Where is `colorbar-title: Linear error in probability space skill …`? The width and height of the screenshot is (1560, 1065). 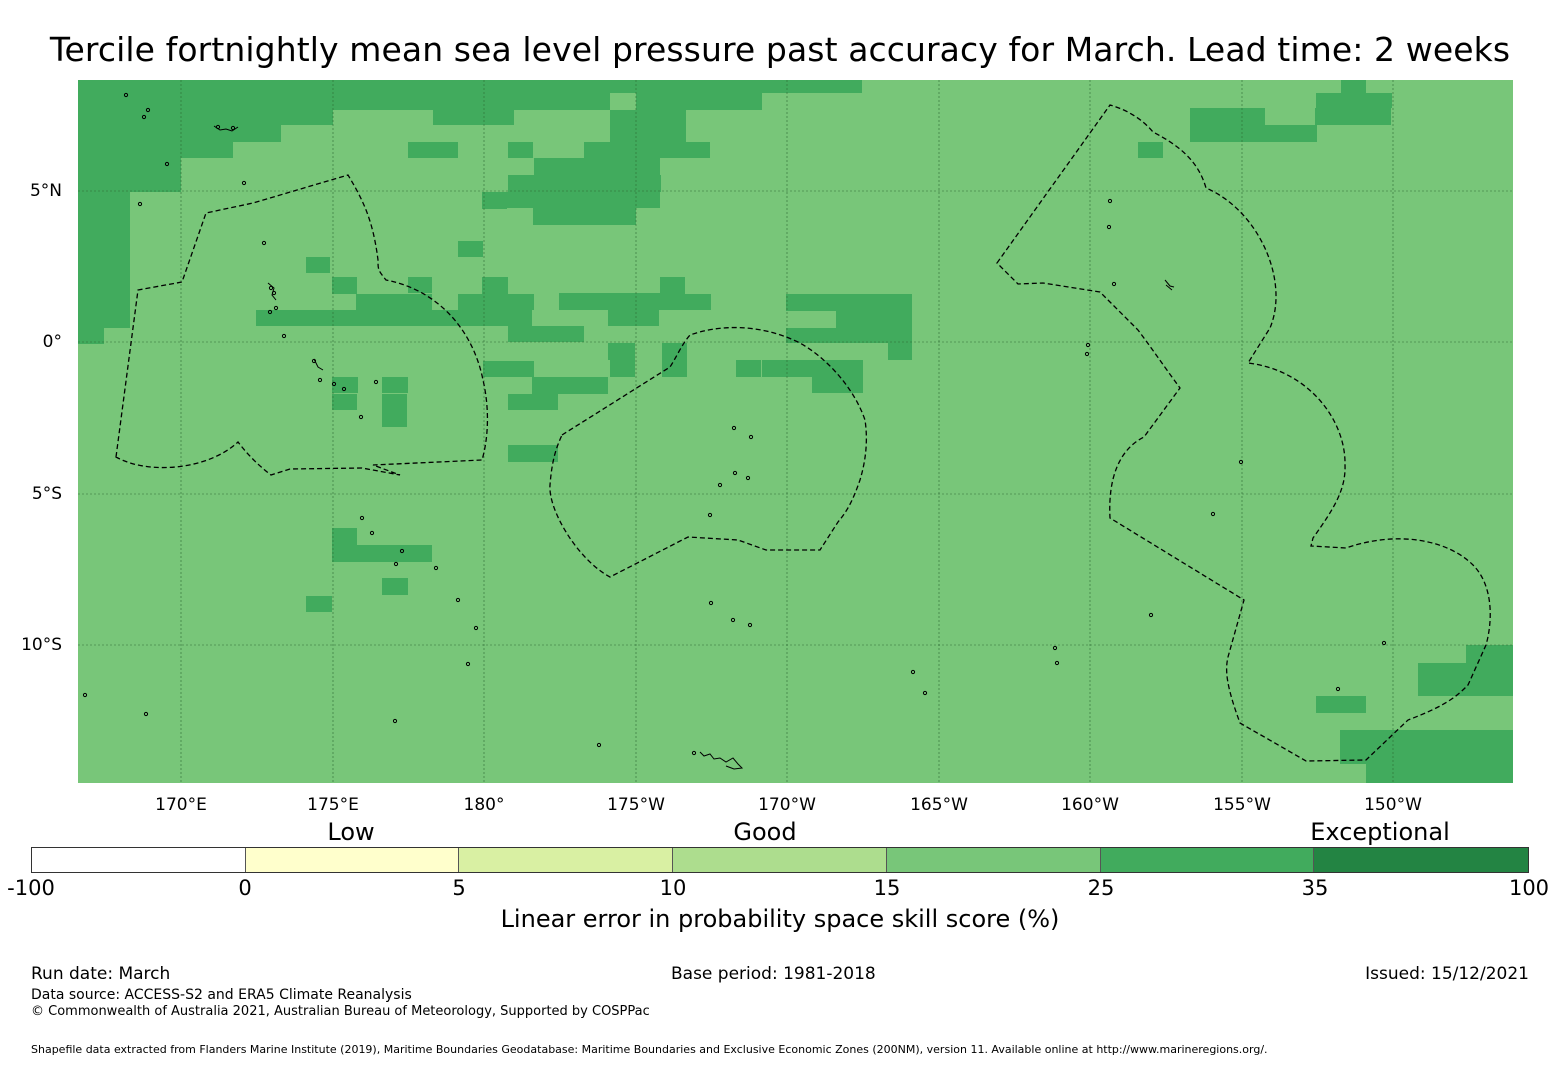 colorbar-title: Linear error in probability space skill … is located at coordinates (780, 919).